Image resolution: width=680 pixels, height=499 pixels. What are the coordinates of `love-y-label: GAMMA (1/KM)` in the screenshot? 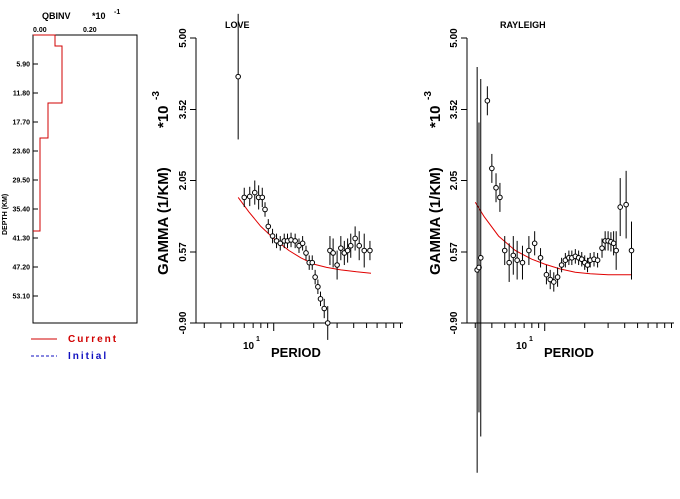 It's located at (163, 221).